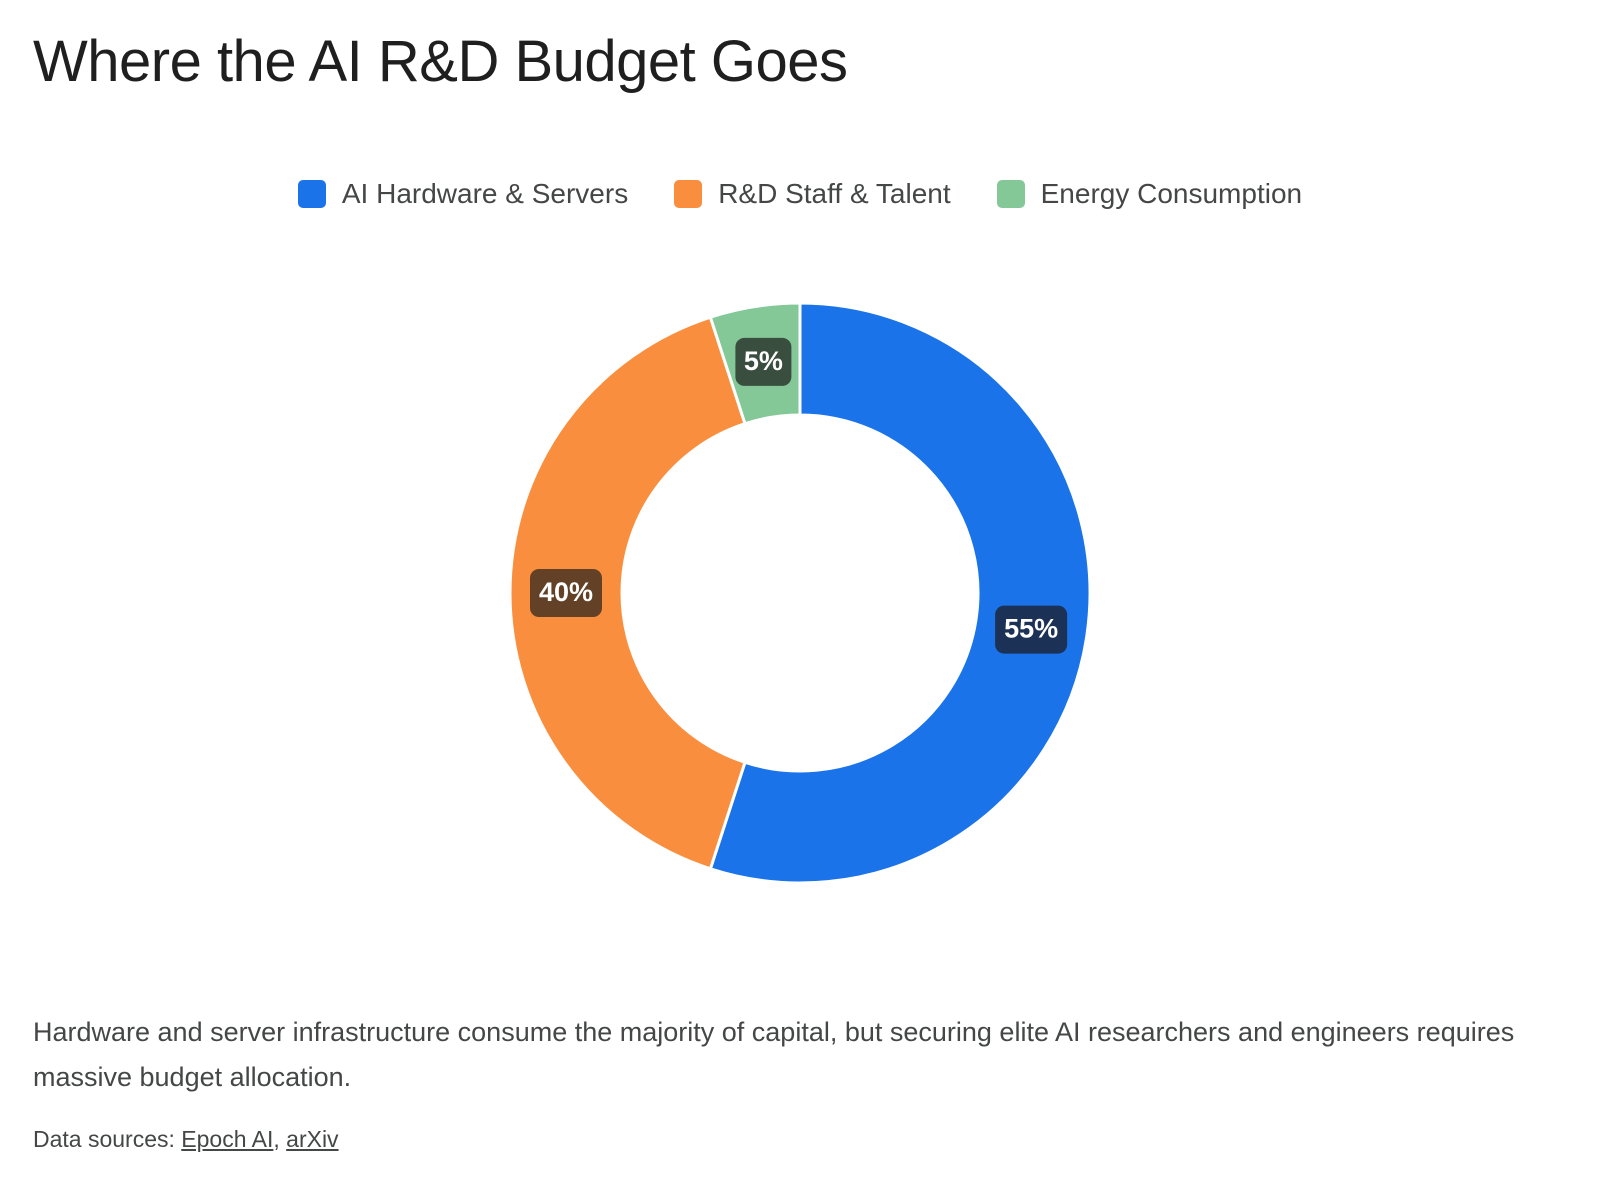 The width and height of the screenshot is (1600, 1200). What do you see at coordinates (227, 1139) in the screenshot?
I see `source-link-epoch-ai: Epoch AI` at bounding box center [227, 1139].